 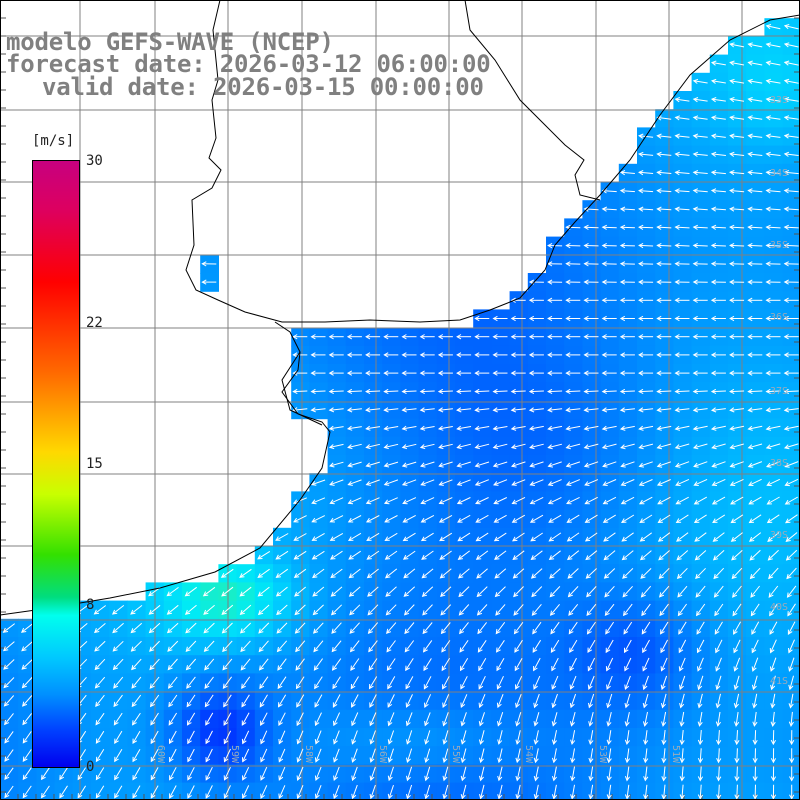 What do you see at coordinates (308, 754) in the screenshot?
I see `longitude-label: 58W` at bounding box center [308, 754].